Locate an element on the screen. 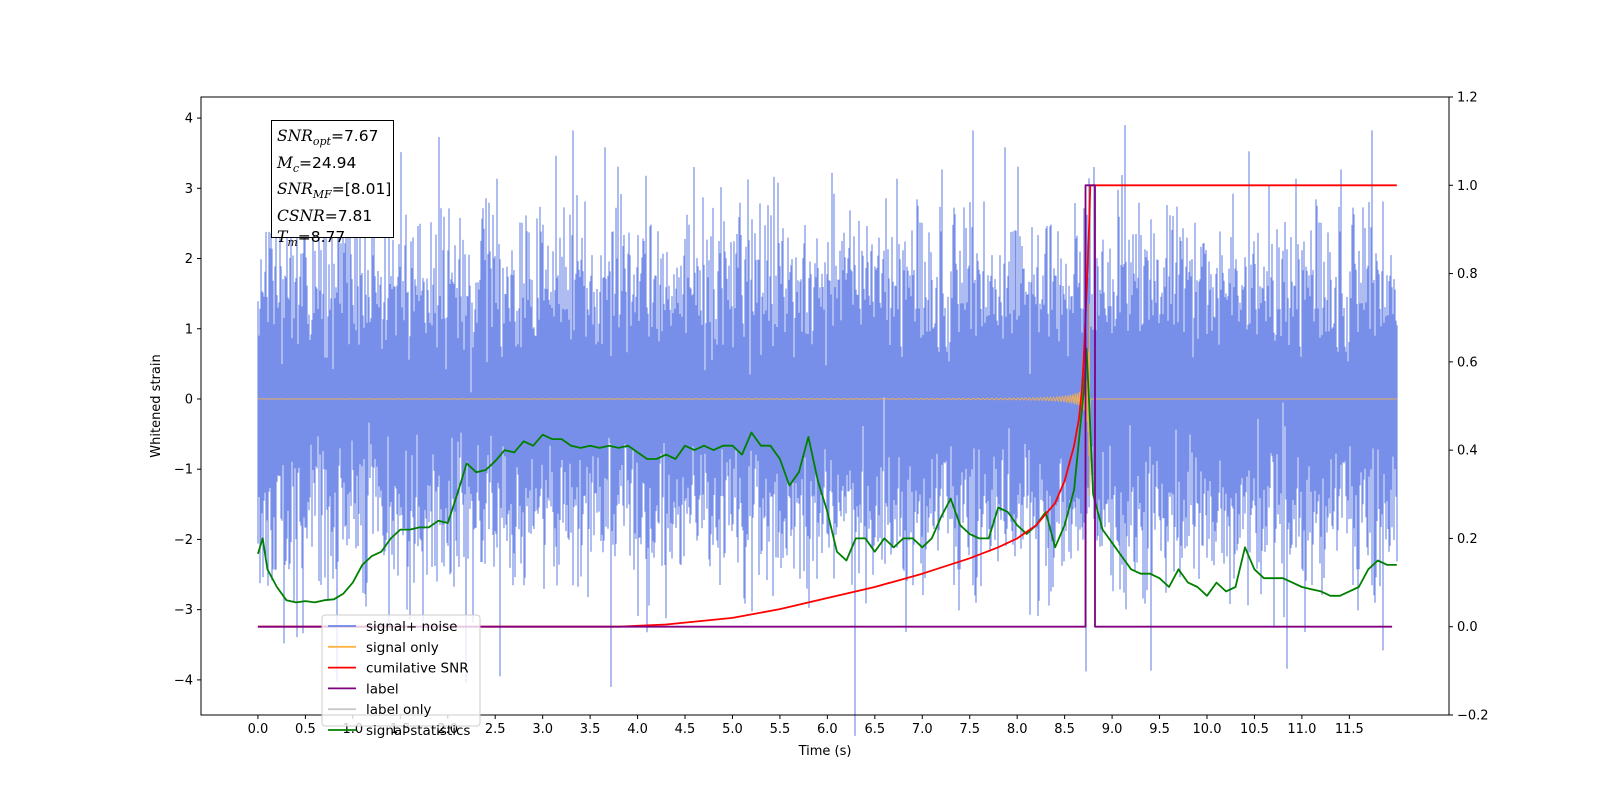 This screenshot has width=1600, height=800. annotation-merger-time: Tm=8.77 is located at coordinates (311, 238).